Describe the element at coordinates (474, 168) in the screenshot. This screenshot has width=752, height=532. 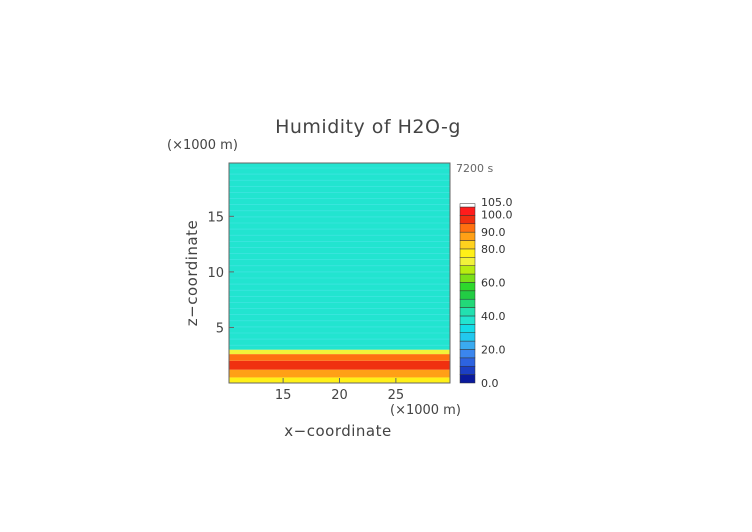
I see `time-label: 7200 s` at that location.